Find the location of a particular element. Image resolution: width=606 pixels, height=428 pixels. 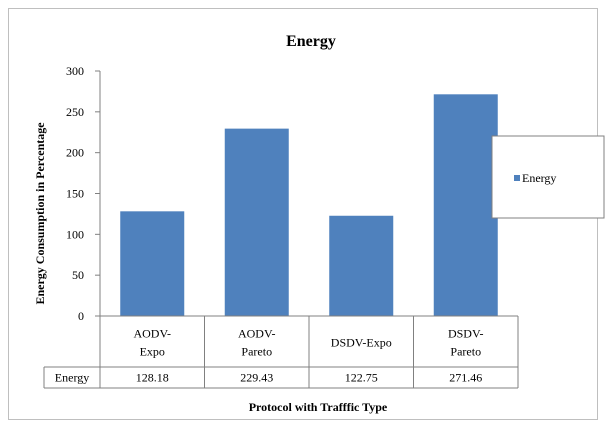

category-label: DSDV-Expo is located at coordinates (361, 343).